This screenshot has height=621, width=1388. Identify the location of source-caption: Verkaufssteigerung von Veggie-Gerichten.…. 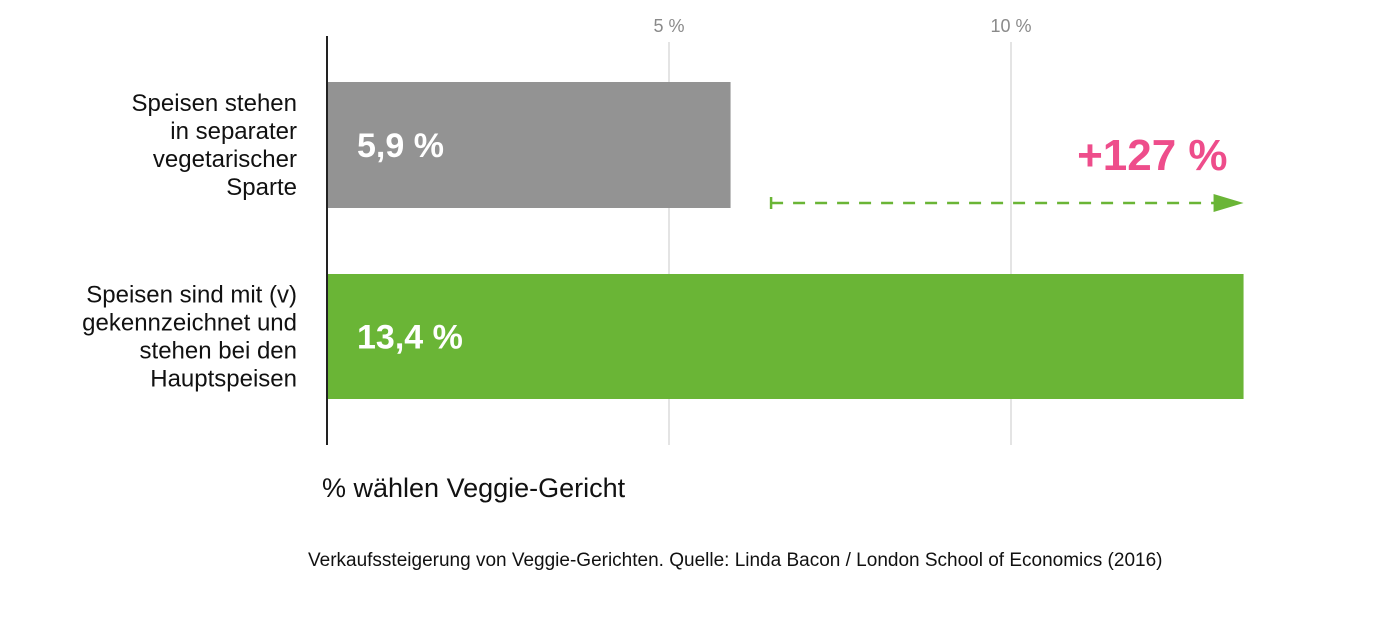
(735, 560).